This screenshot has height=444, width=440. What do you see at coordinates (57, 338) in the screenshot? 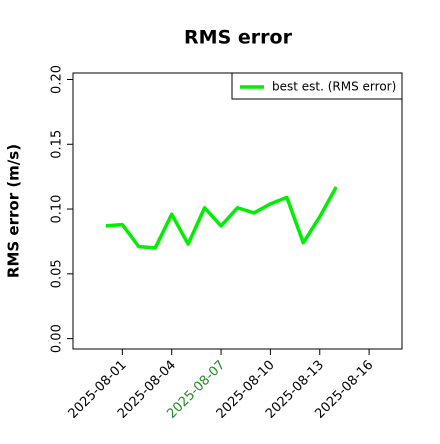
I see `y-tick-label: 0.00` at bounding box center [57, 338].